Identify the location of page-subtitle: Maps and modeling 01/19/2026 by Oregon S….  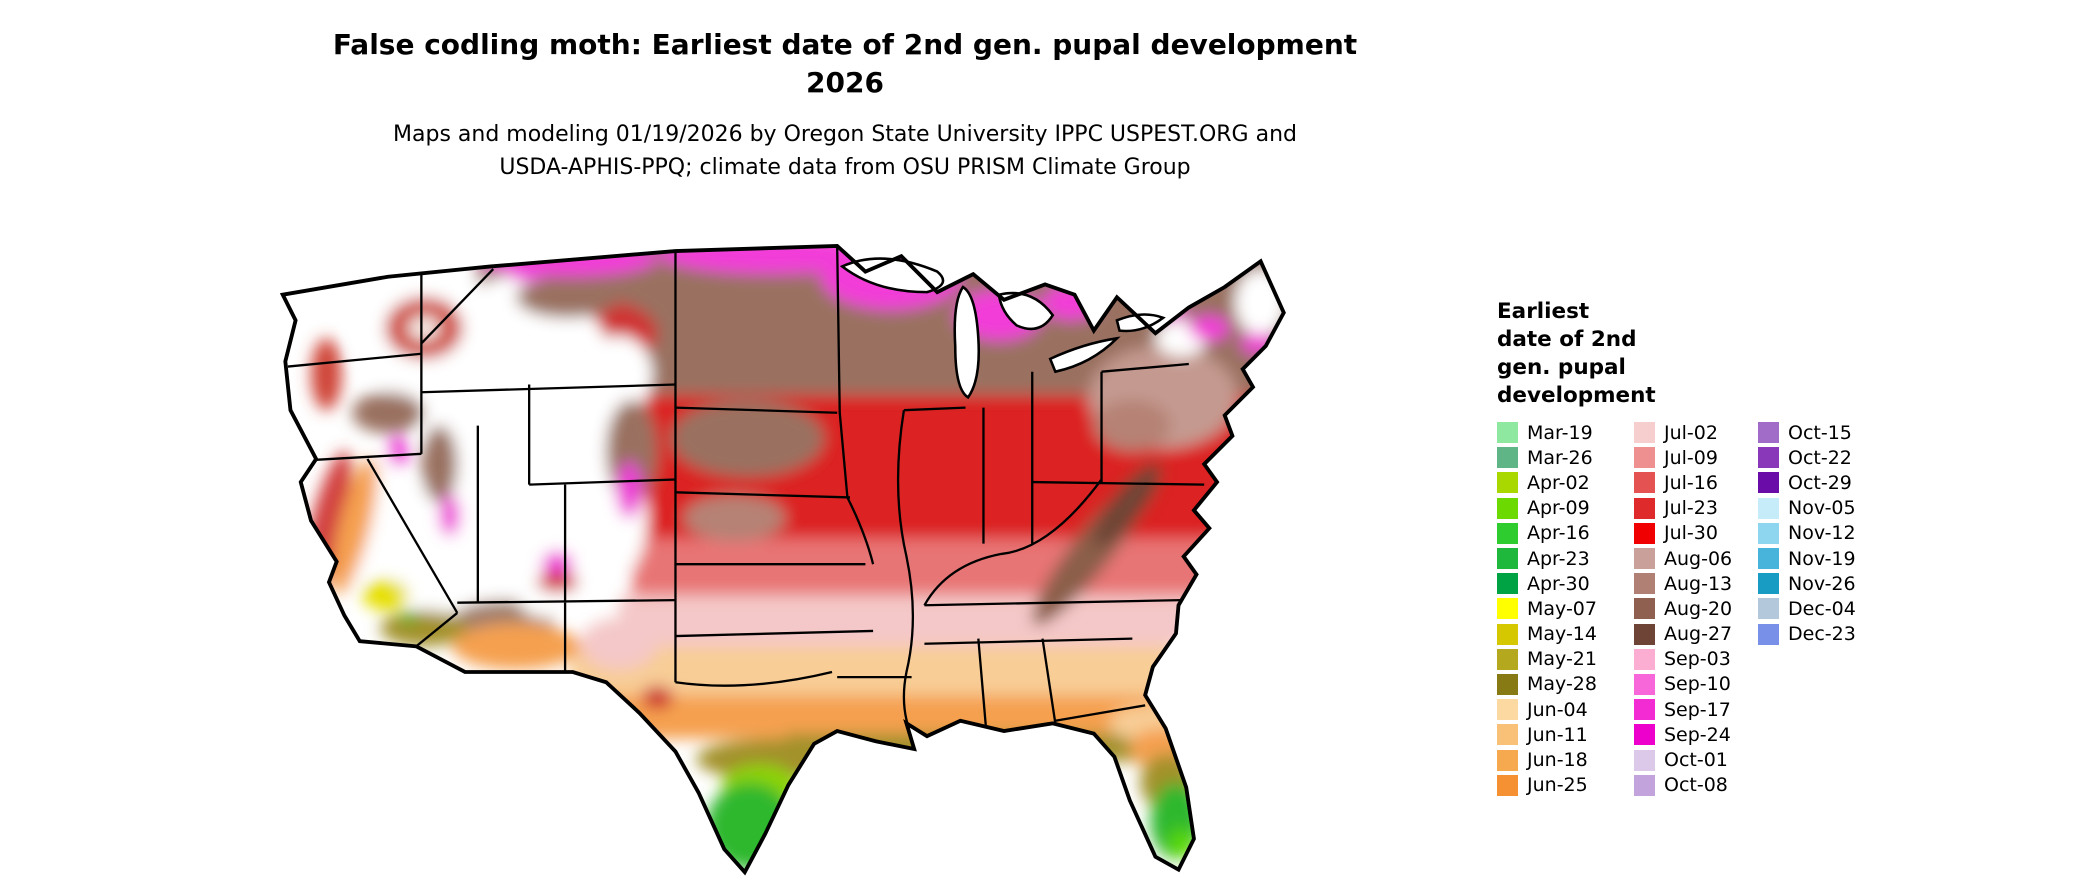
(845, 151).